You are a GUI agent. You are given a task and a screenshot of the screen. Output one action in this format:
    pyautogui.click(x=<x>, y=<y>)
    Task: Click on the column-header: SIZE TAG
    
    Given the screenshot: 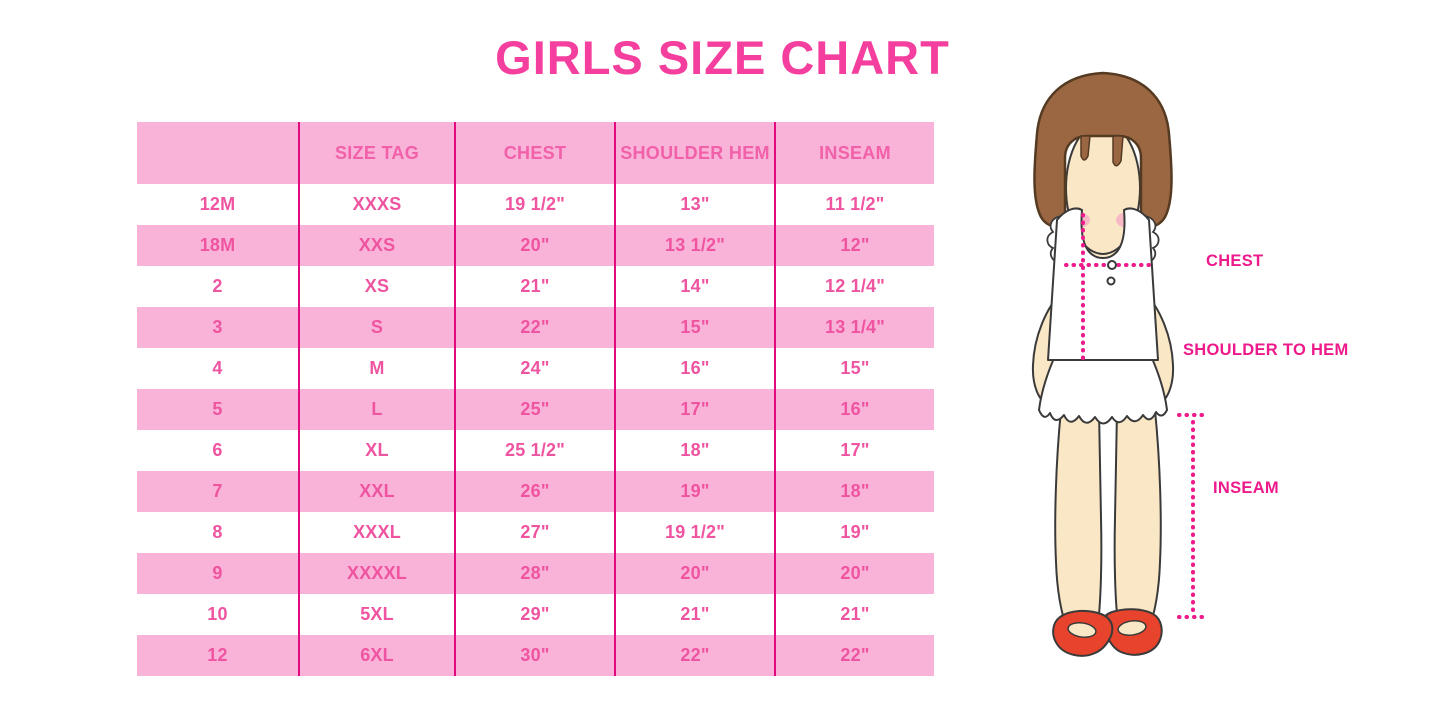 What is the action you would take?
    pyautogui.click(x=376, y=153)
    